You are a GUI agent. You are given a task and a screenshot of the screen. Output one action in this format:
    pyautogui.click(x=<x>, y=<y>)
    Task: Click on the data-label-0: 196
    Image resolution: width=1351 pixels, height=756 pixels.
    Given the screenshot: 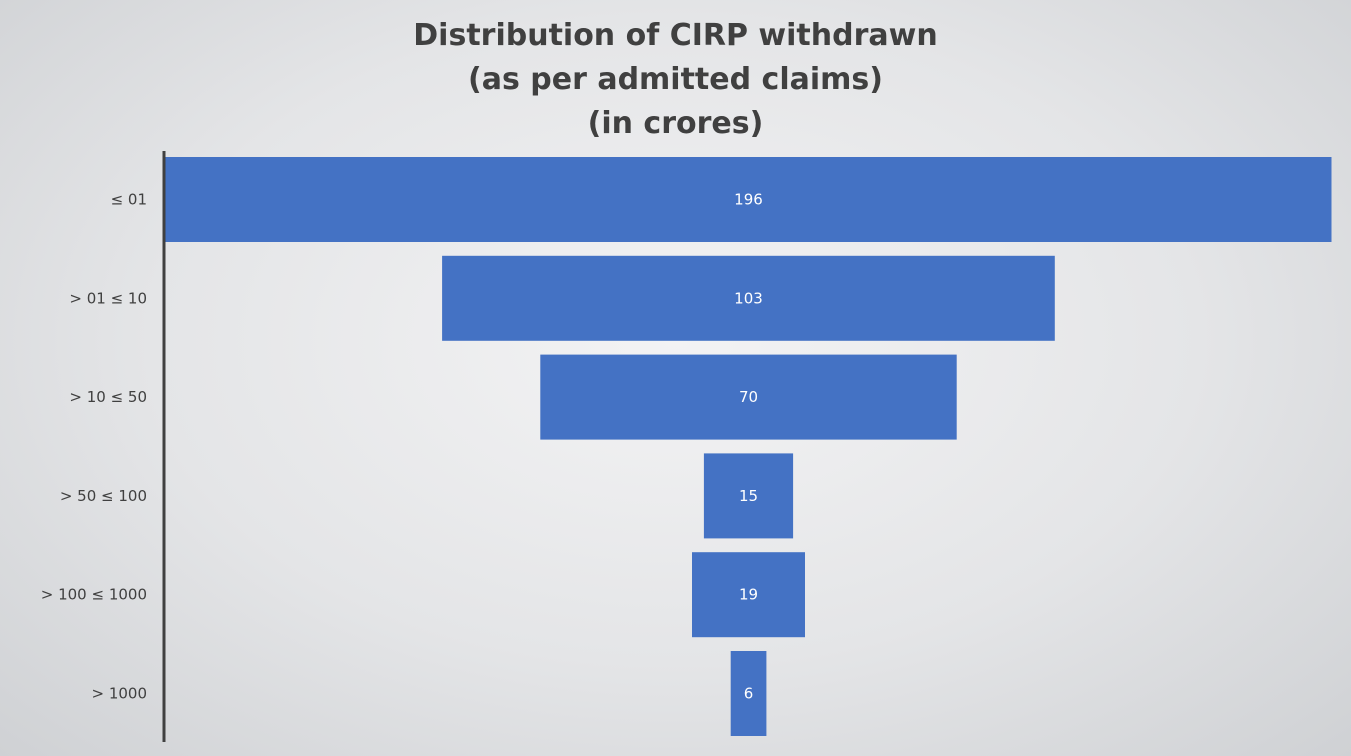 What is the action you would take?
    pyautogui.click(x=748, y=200)
    